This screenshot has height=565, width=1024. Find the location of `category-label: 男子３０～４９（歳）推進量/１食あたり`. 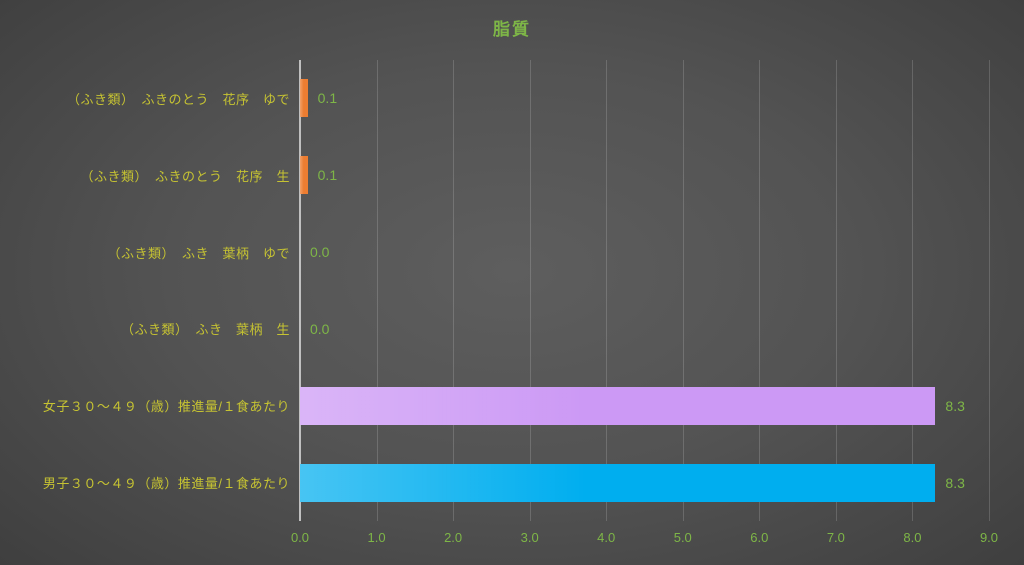

category-label: 男子３０～４９（歳）推進量/１食あたり is located at coordinates (166, 484).